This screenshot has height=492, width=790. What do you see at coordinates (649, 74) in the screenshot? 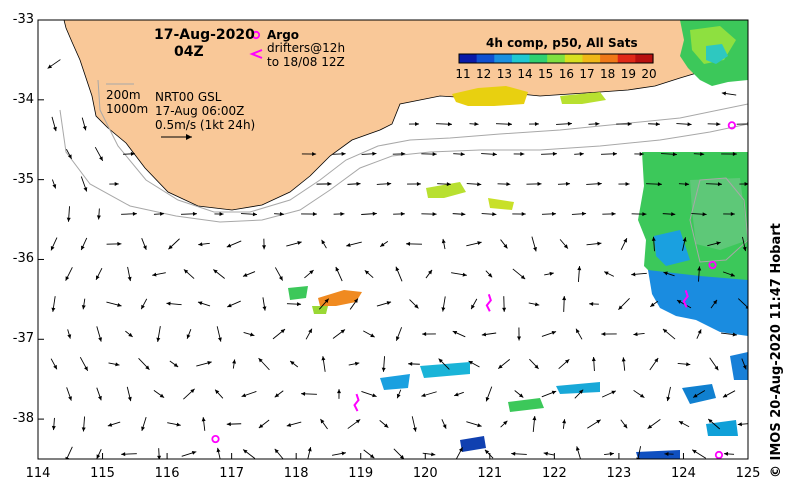
I see `colorbar-tick-label: 20` at bounding box center [649, 74].